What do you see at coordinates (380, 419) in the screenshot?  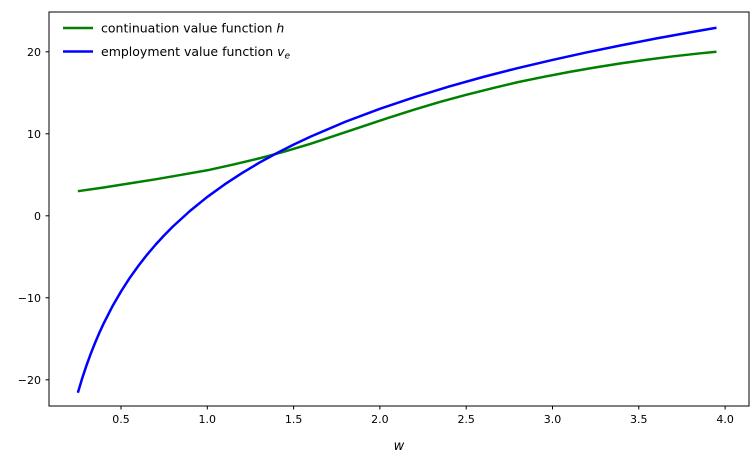 I see `x-tick-label: 2.0` at bounding box center [380, 419].